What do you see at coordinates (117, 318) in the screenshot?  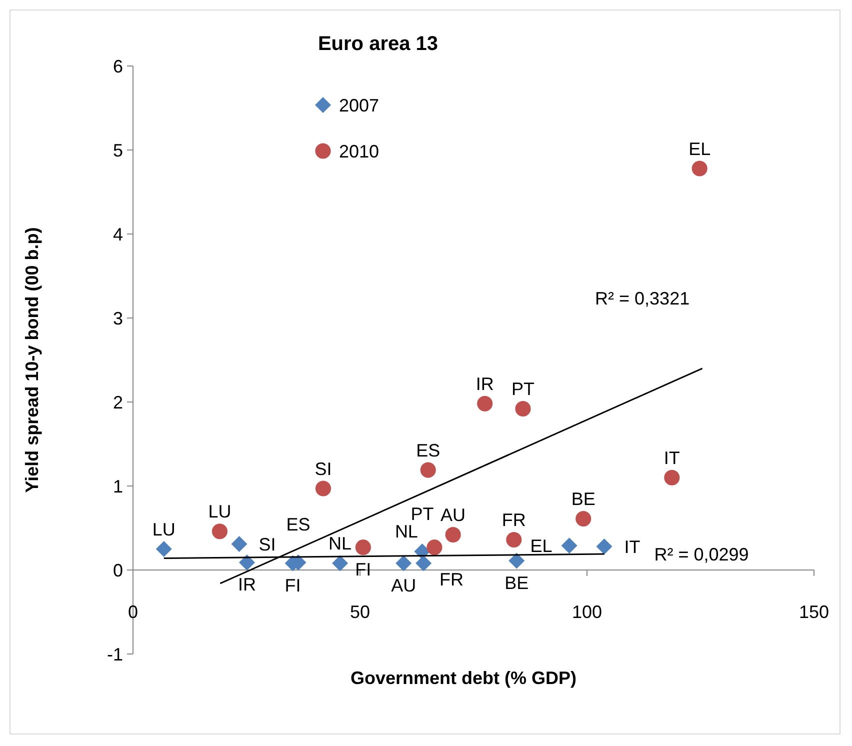 I see `y-tick-label: 3` at bounding box center [117, 318].